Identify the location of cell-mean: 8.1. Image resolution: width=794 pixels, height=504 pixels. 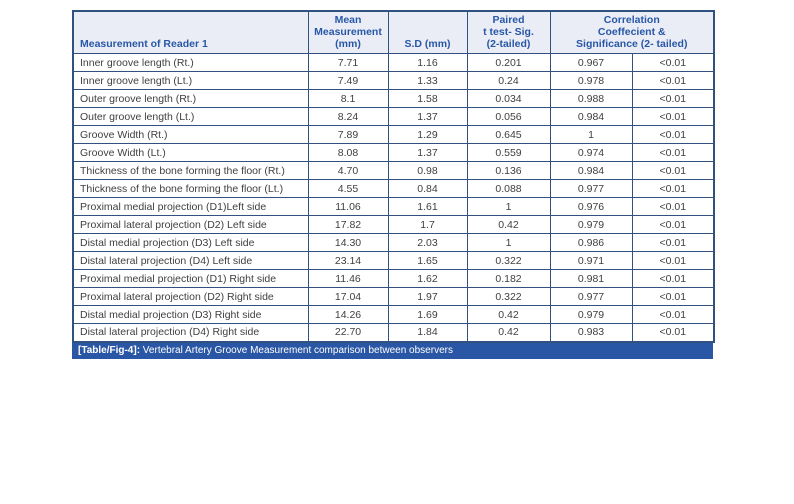
(348, 98).